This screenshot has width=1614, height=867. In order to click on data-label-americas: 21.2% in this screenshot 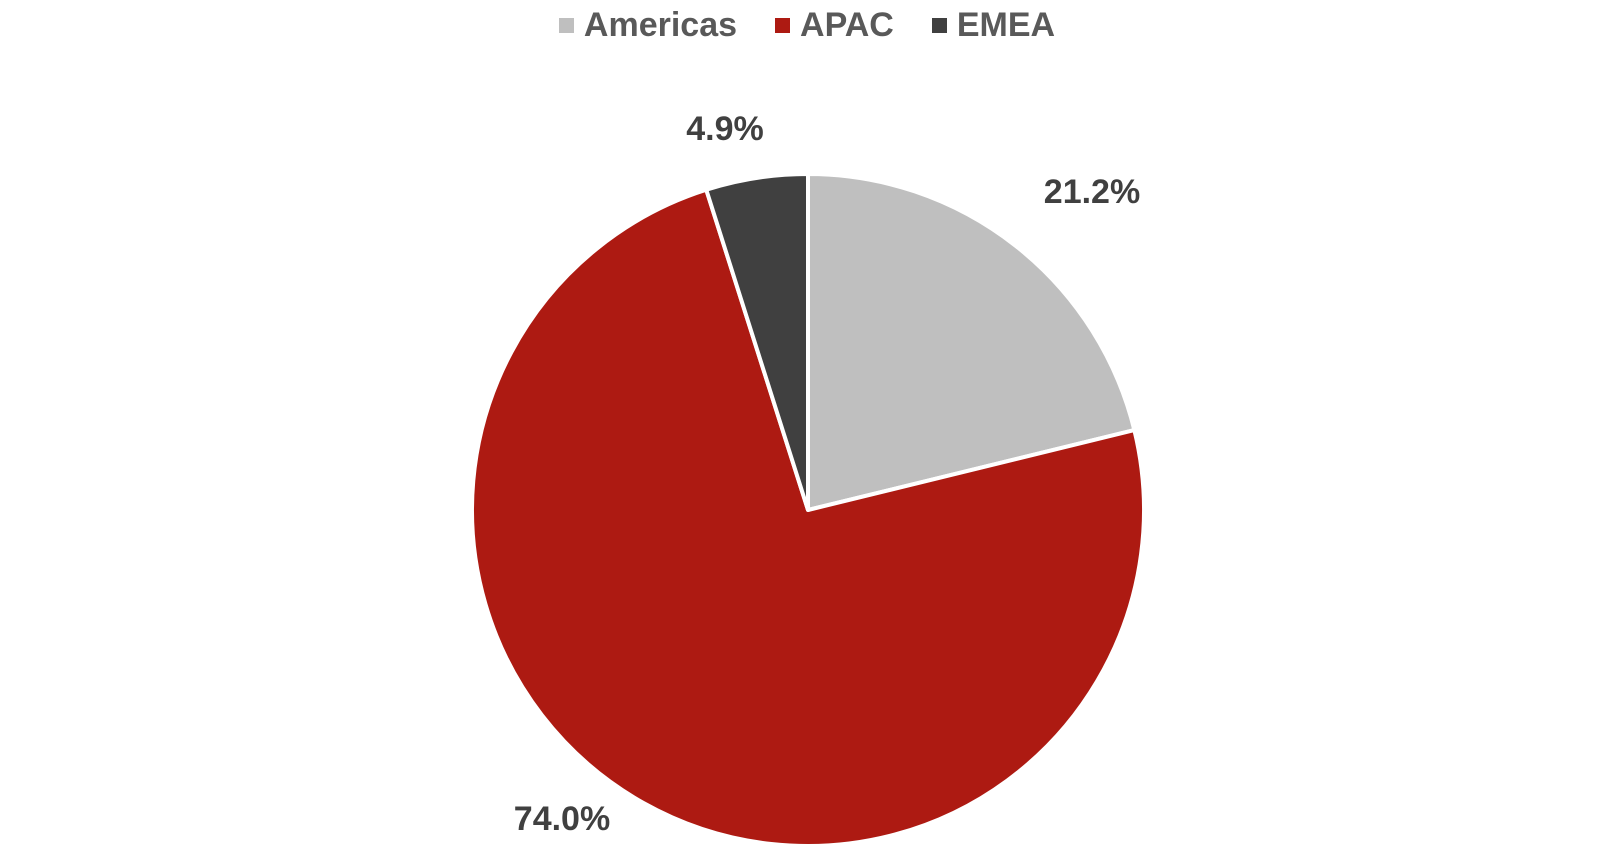, I will do `click(1092, 192)`.